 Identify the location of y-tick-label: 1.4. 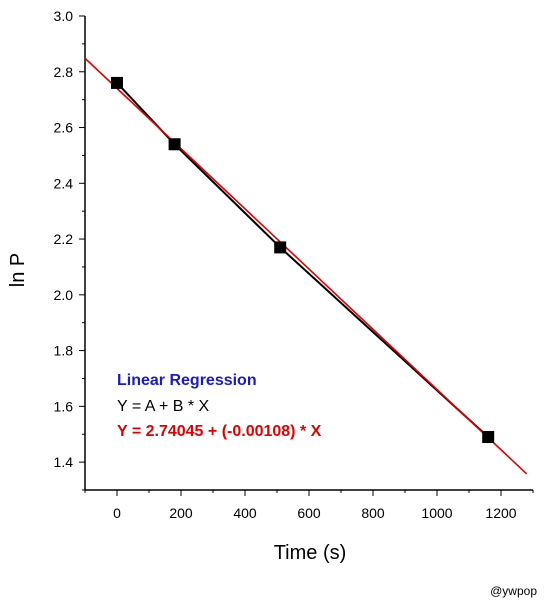
(64, 462).